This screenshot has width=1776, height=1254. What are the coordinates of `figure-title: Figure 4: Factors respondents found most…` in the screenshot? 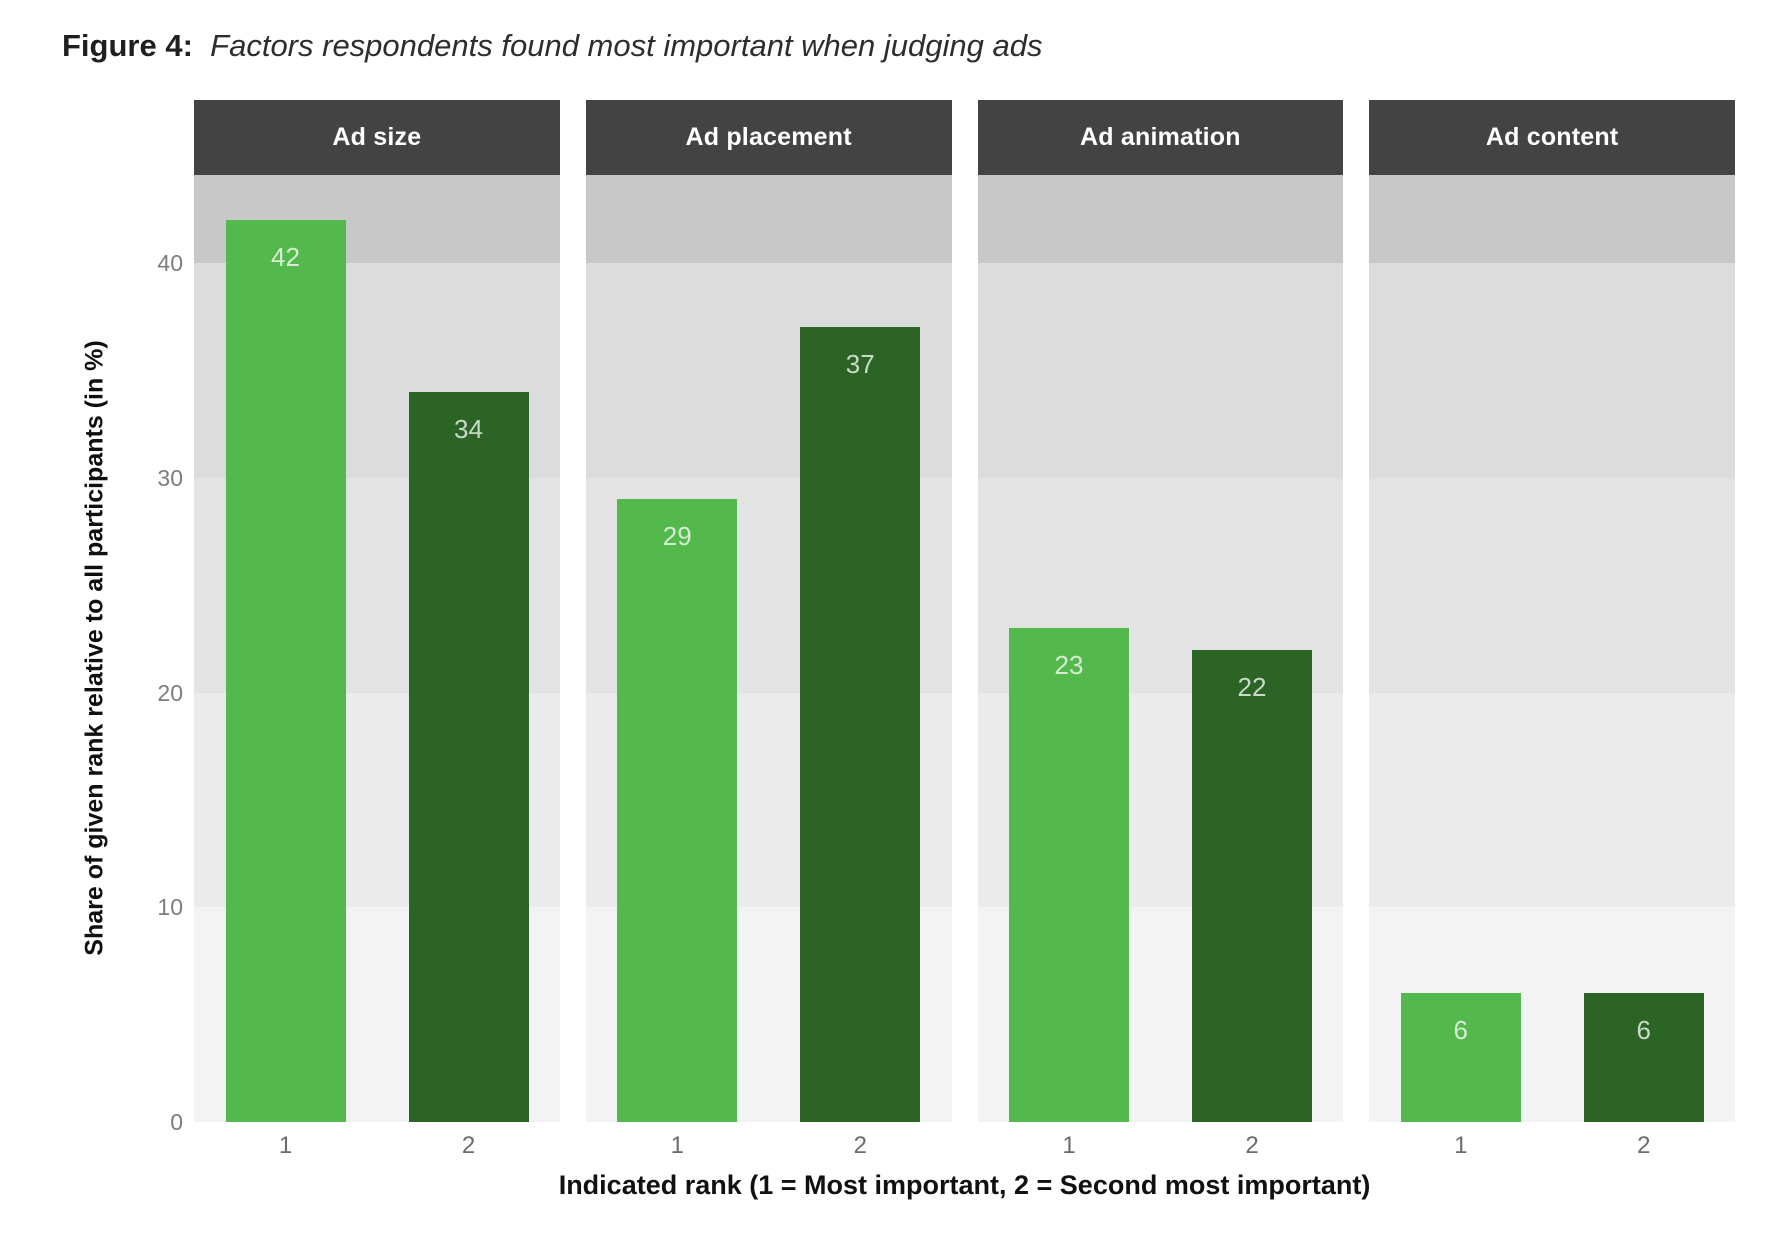 It's located at (552, 46).